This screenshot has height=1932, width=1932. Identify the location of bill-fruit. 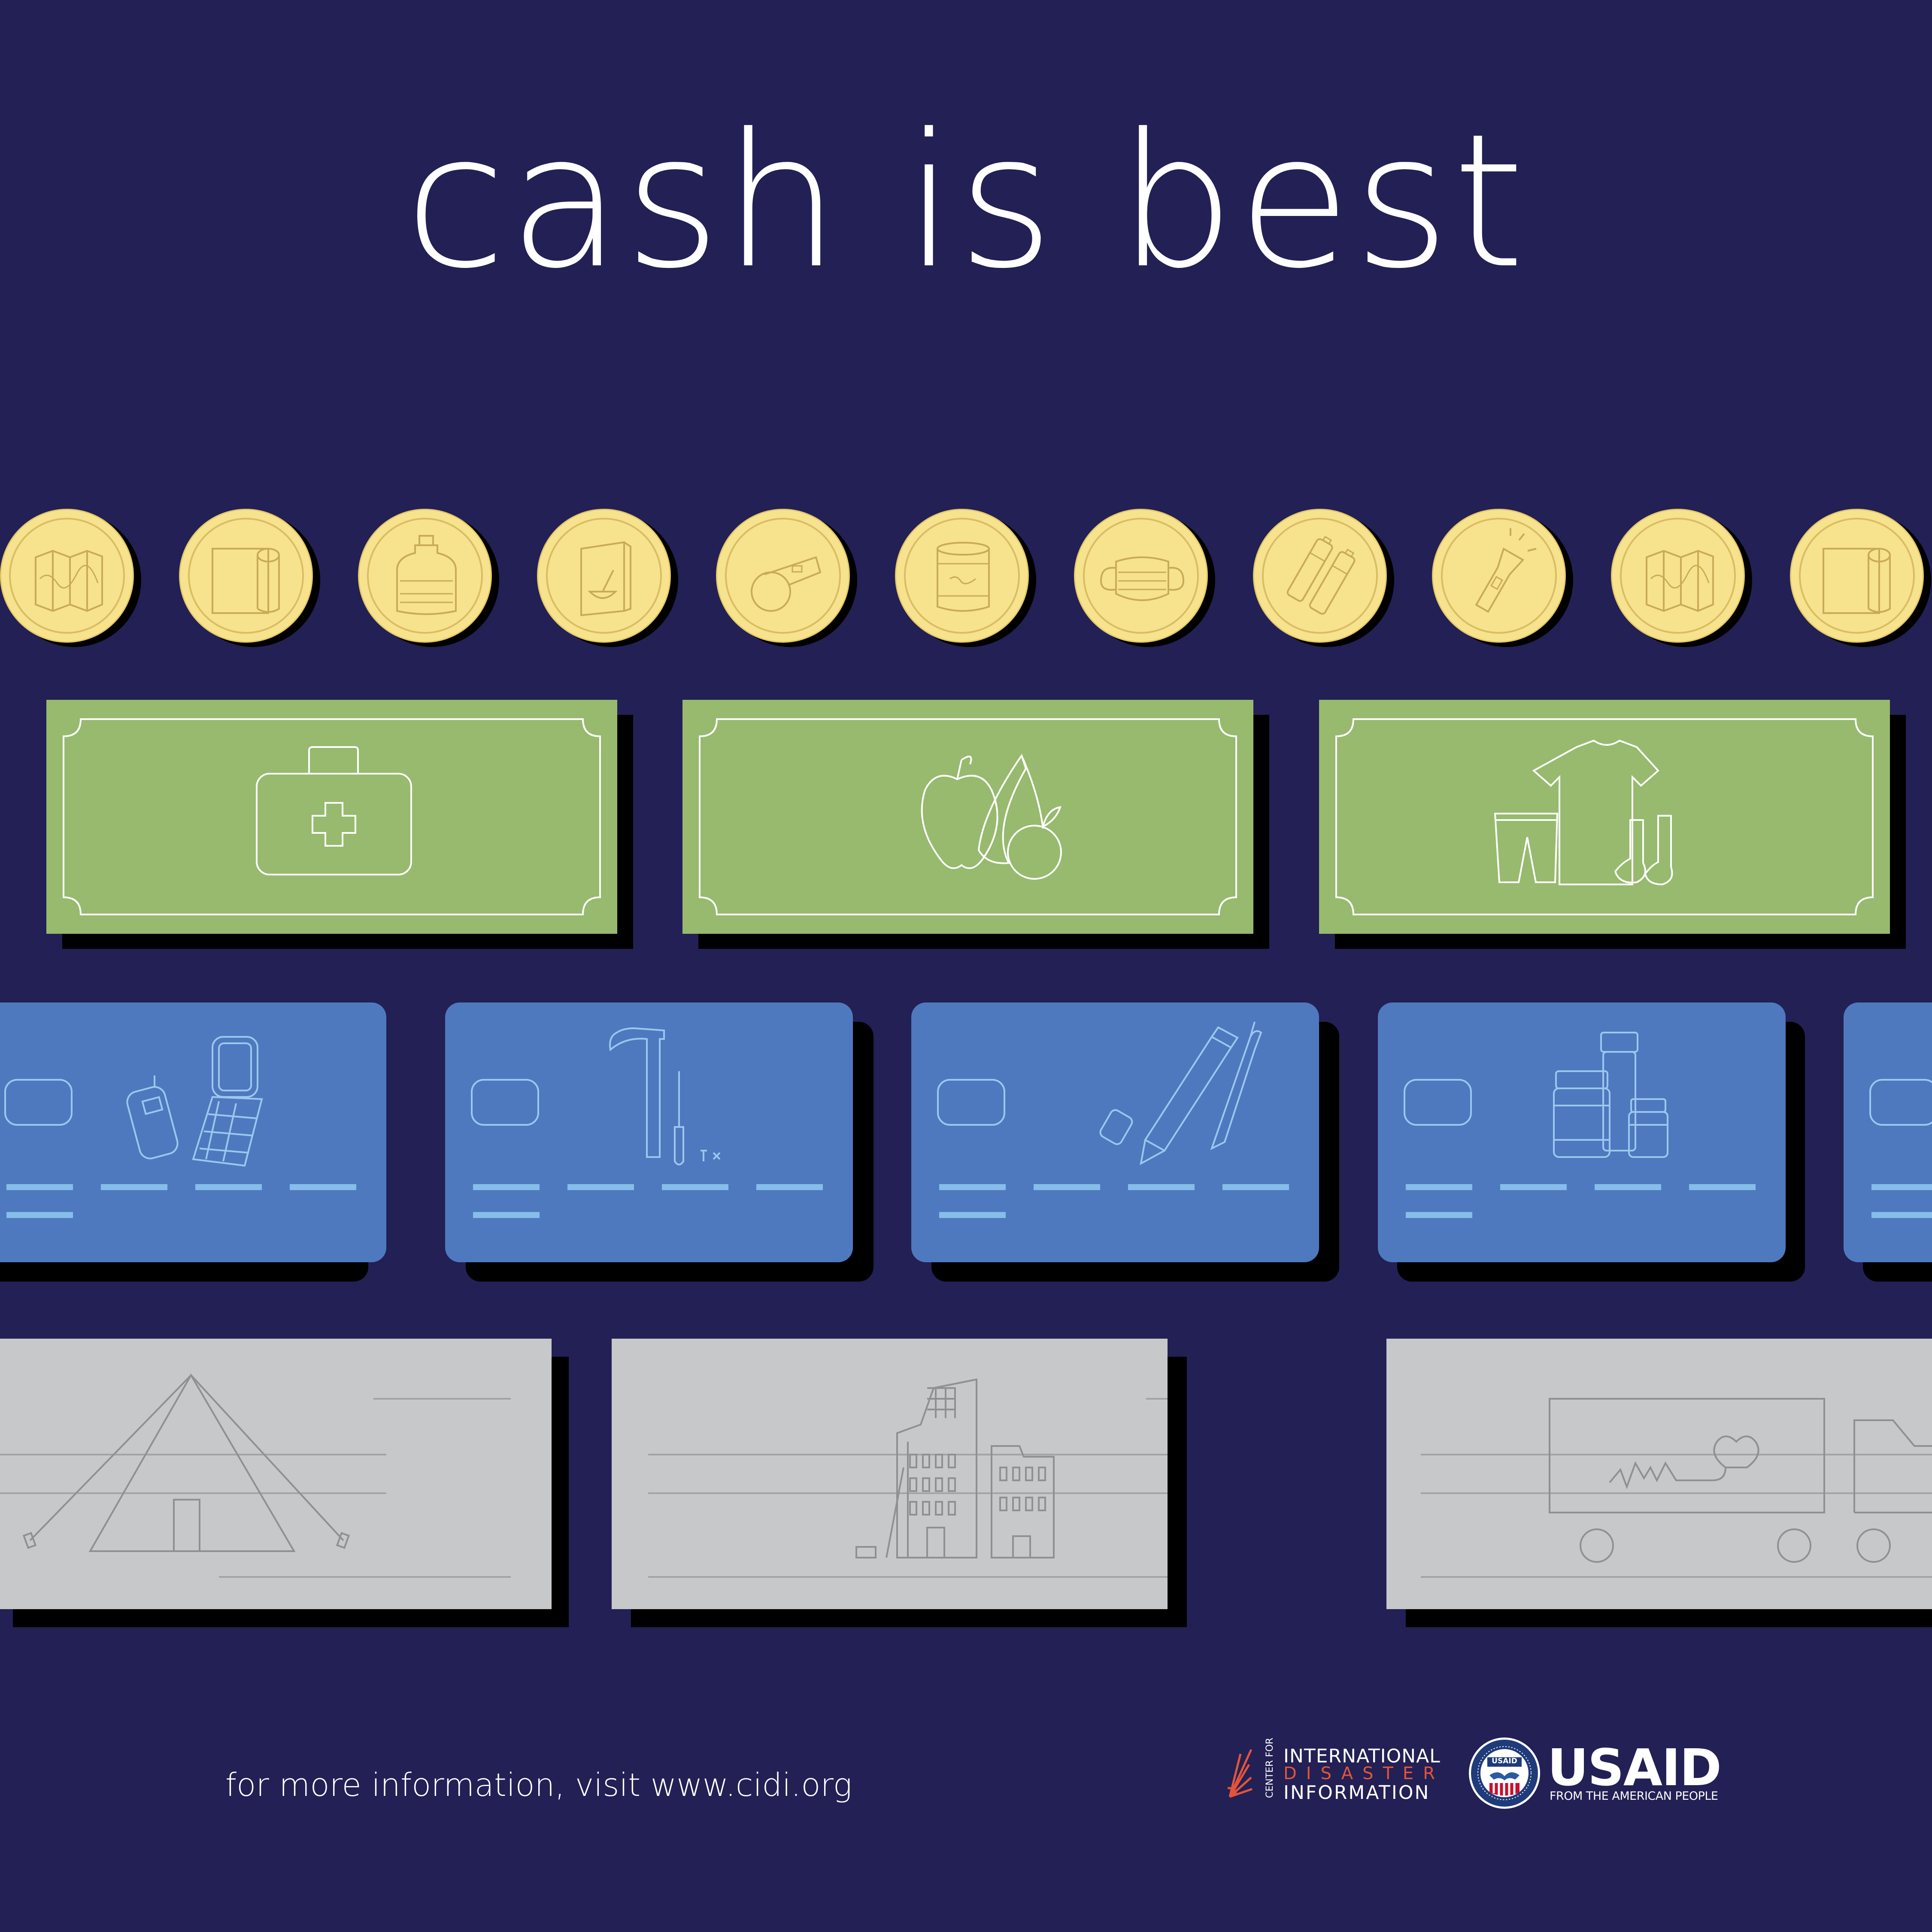
(967, 817).